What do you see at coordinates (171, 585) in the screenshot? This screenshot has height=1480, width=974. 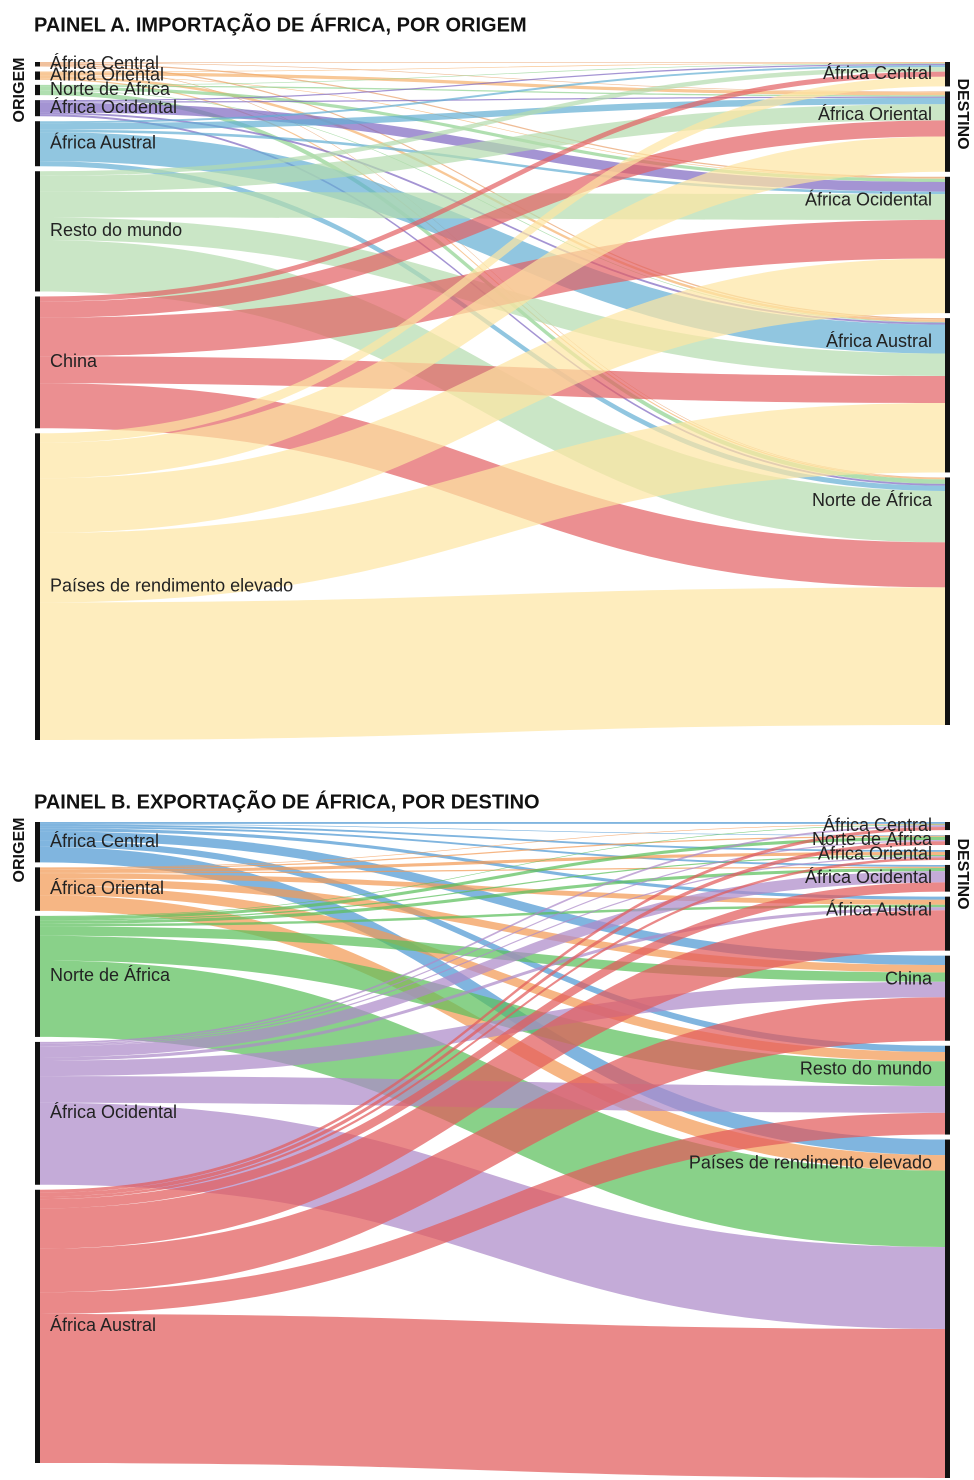 I see `source-label: Países de rendimento elevado` at bounding box center [171, 585].